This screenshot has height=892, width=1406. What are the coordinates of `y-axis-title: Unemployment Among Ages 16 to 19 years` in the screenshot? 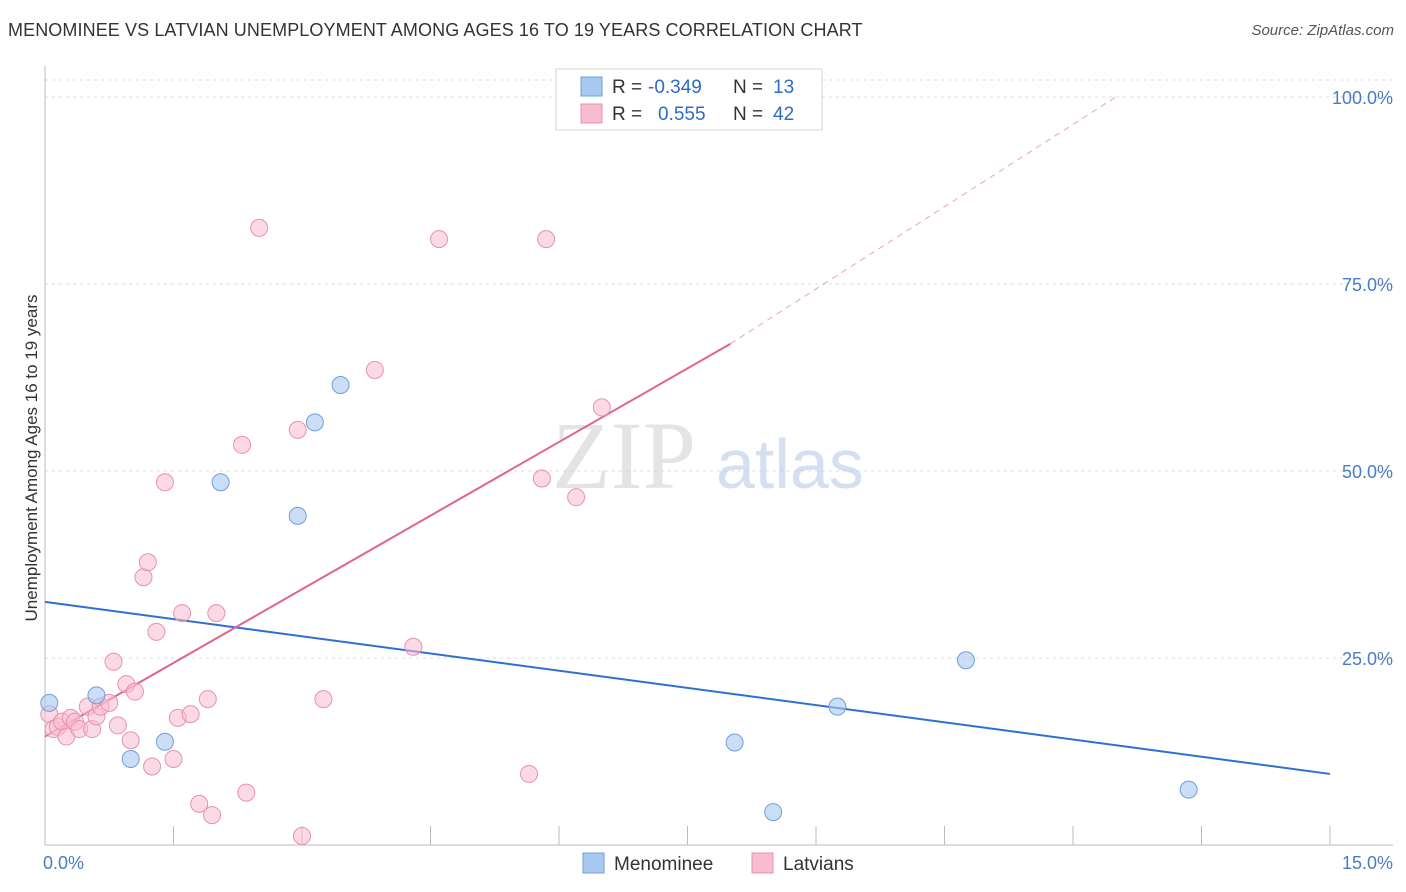 It's located at (31, 458).